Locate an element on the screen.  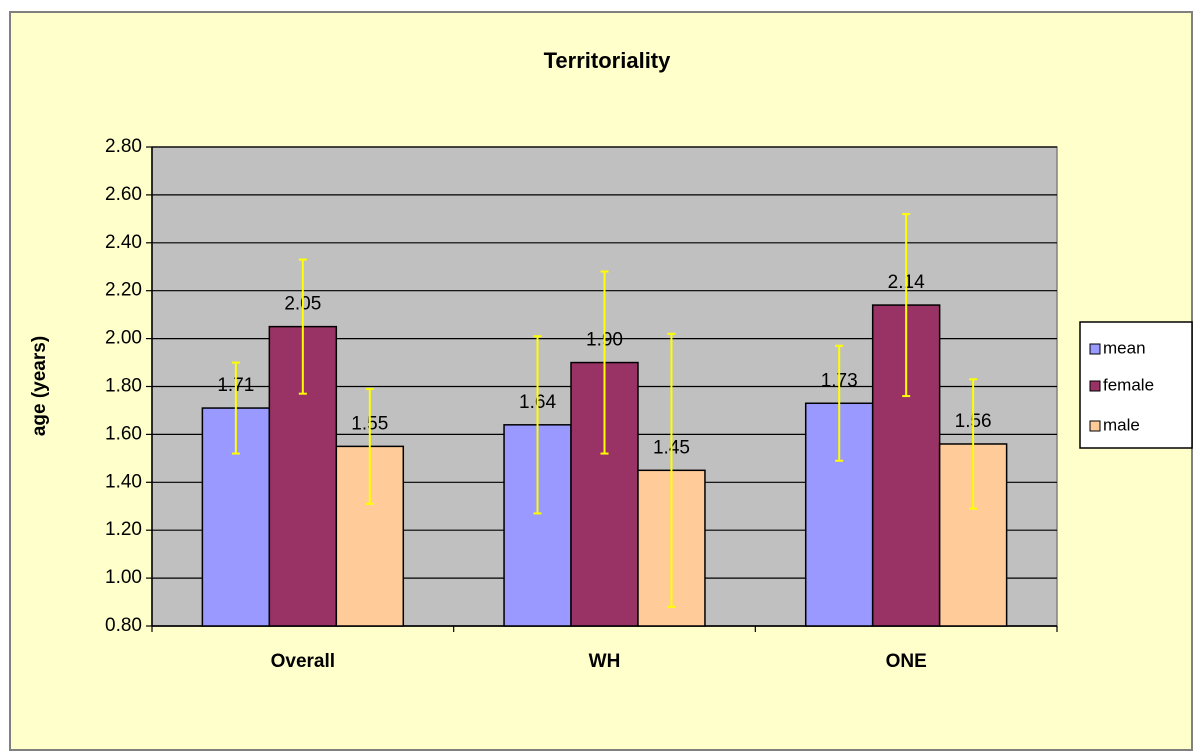
y-tick-label: 1.60 is located at coordinates (123, 433).